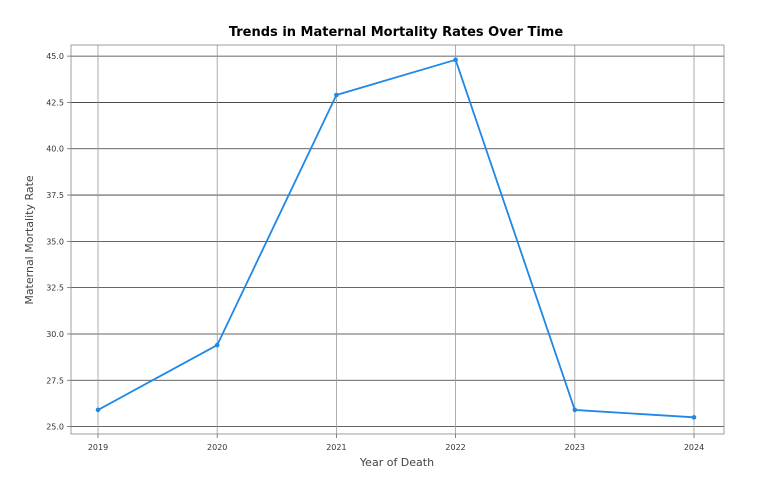 Image resolution: width=768 pixels, height=480 pixels. I want to click on y-tick-label: 37.5, so click(55, 195).